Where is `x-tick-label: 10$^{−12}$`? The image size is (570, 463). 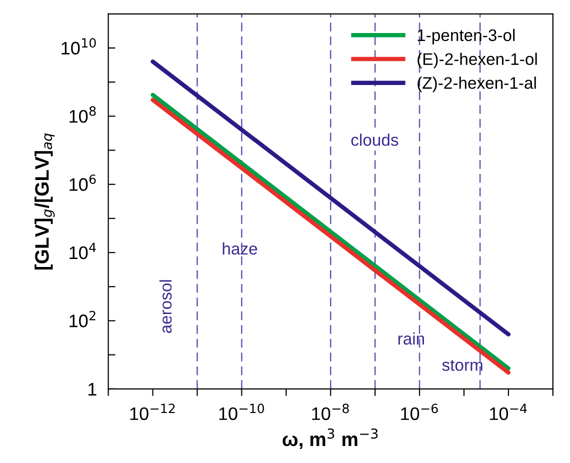 x-tick-label: 10$^{−12}$ is located at coordinates (152, 412).